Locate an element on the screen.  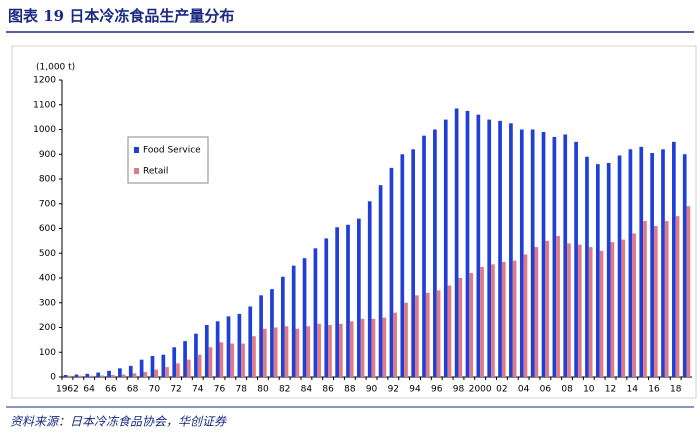
x-tick-label: 2000 is located at coordinates (480, 390).